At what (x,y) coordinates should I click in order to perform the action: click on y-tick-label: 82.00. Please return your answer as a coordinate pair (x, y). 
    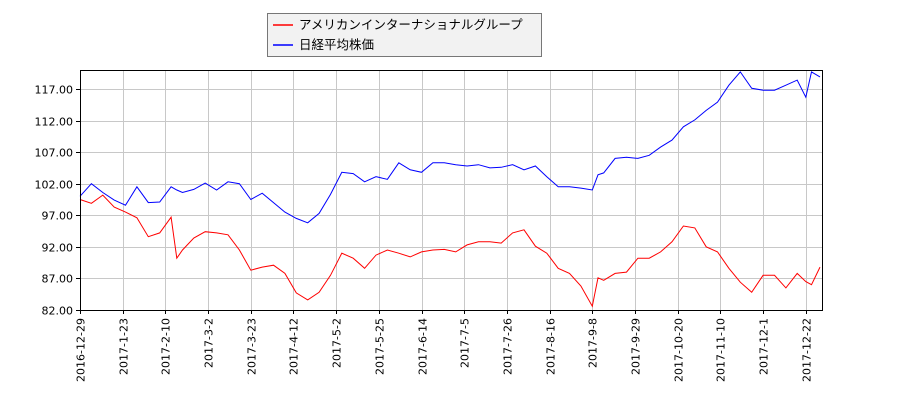
    Looking at the image, I should click on (58, 311).